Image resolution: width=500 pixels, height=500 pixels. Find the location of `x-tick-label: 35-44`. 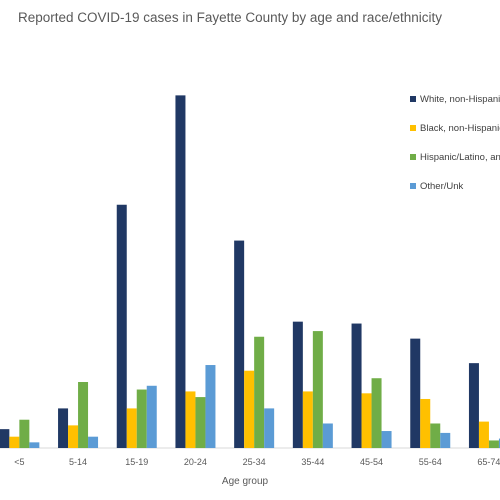

x-tick-label: 35-44 is located at coordinates (312, 462).